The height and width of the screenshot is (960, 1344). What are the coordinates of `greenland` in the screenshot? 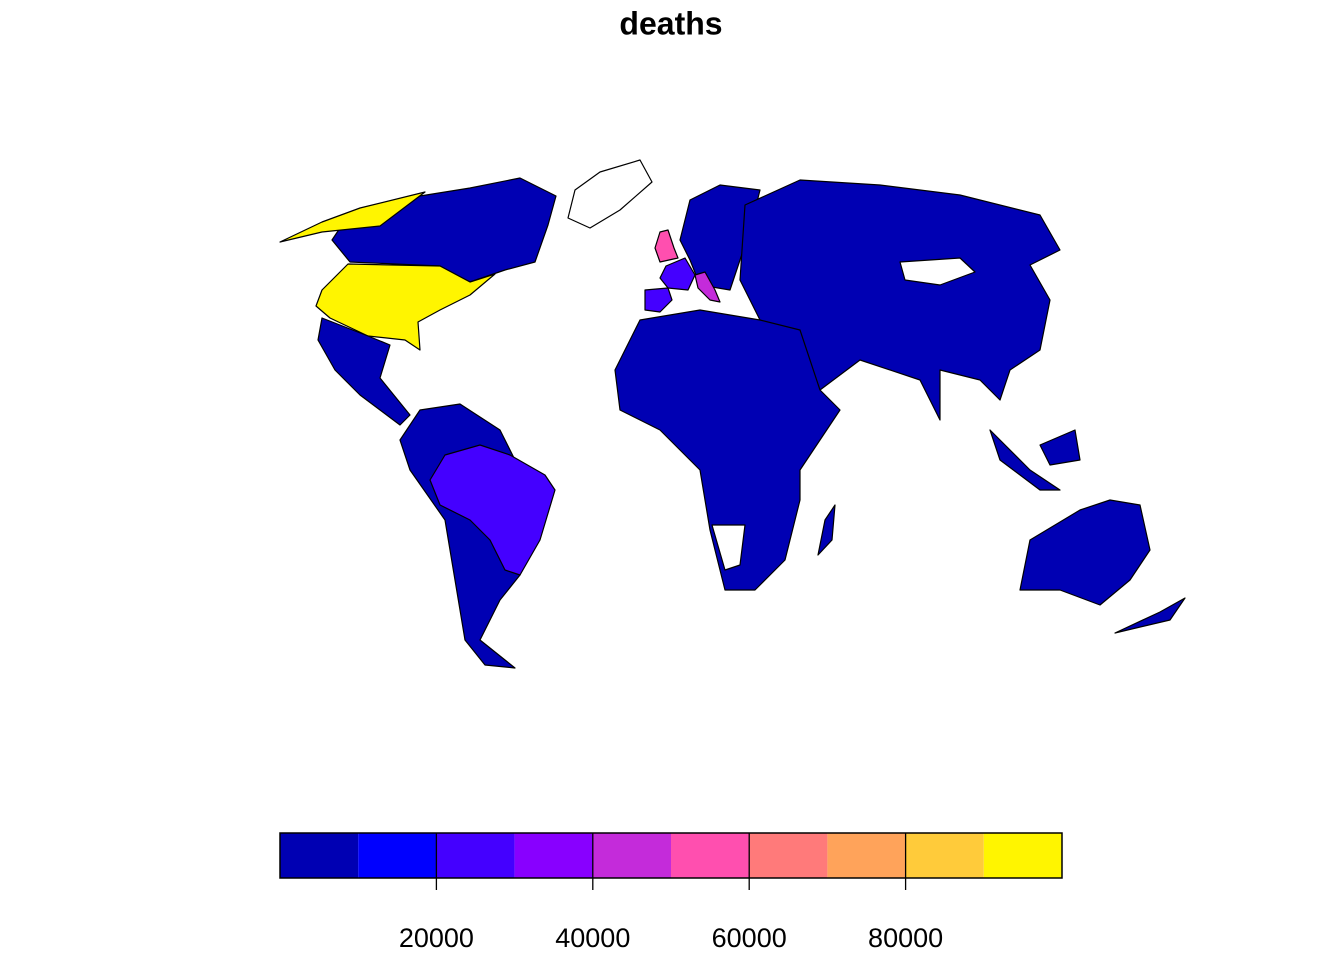 It's located at (610, 194).